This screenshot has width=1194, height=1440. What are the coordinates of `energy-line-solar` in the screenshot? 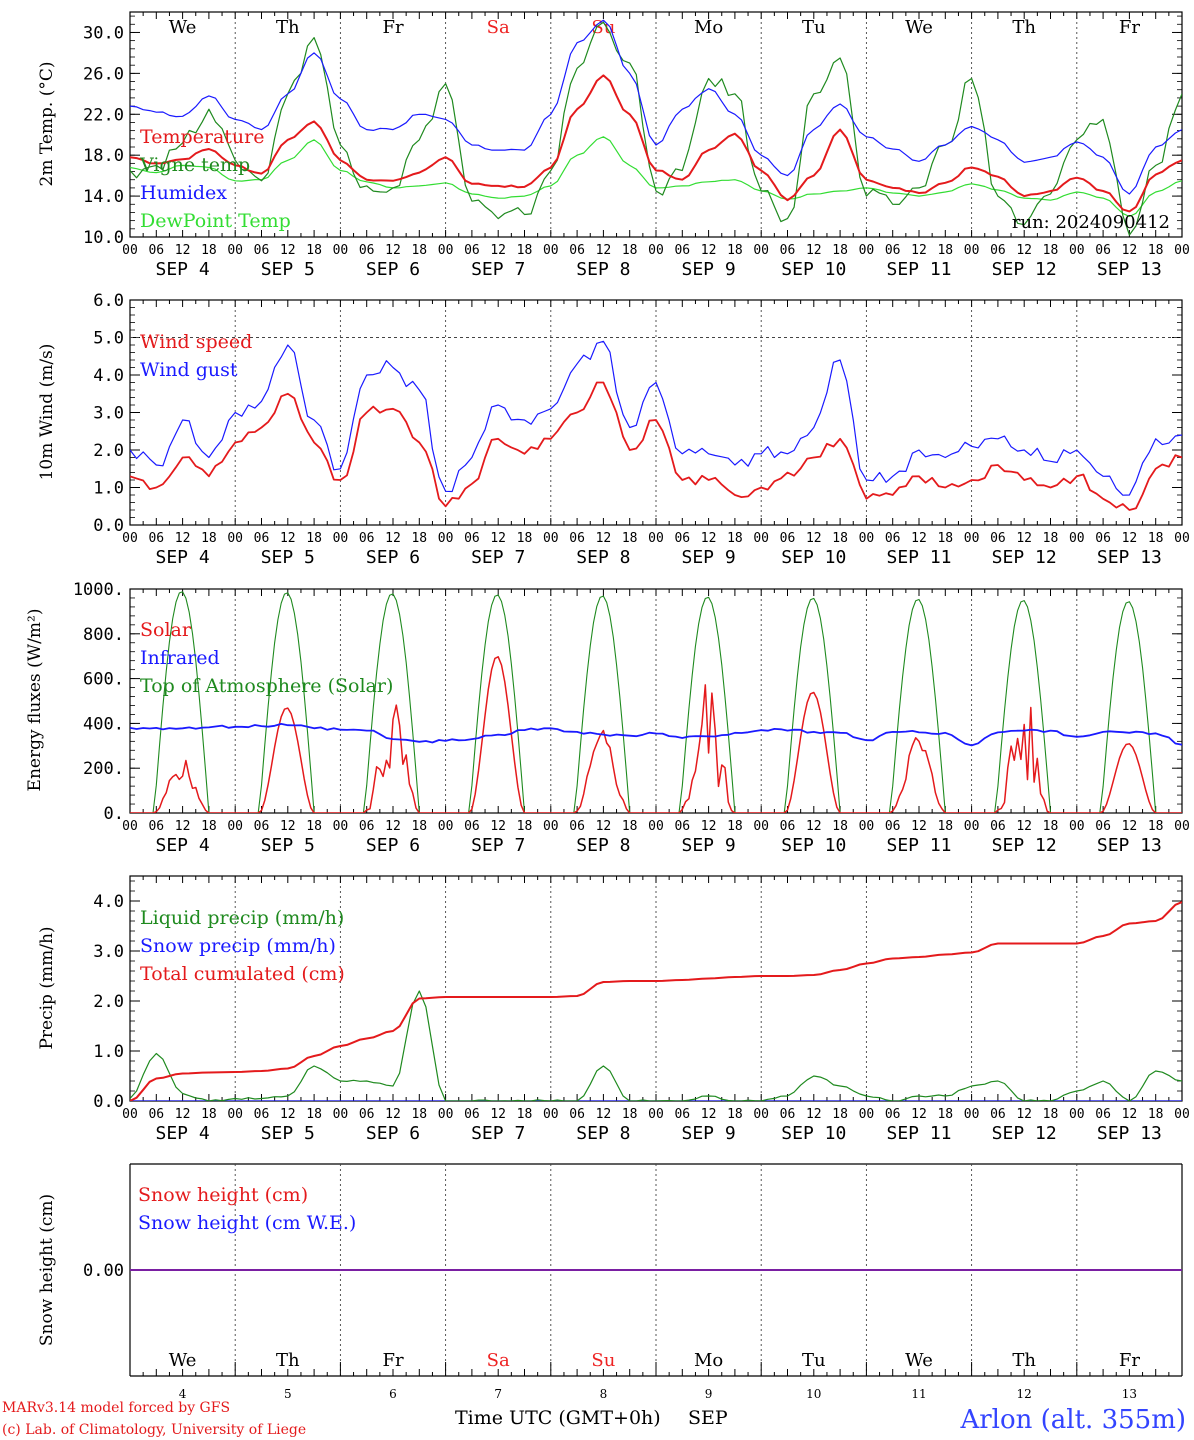 It's located at (656, 734).